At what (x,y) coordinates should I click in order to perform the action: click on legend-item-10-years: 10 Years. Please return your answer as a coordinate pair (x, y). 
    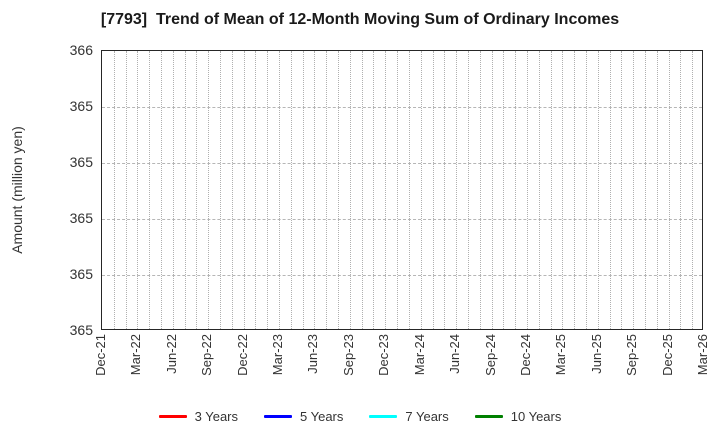
    Looking at the image, I should click on (518, 416).